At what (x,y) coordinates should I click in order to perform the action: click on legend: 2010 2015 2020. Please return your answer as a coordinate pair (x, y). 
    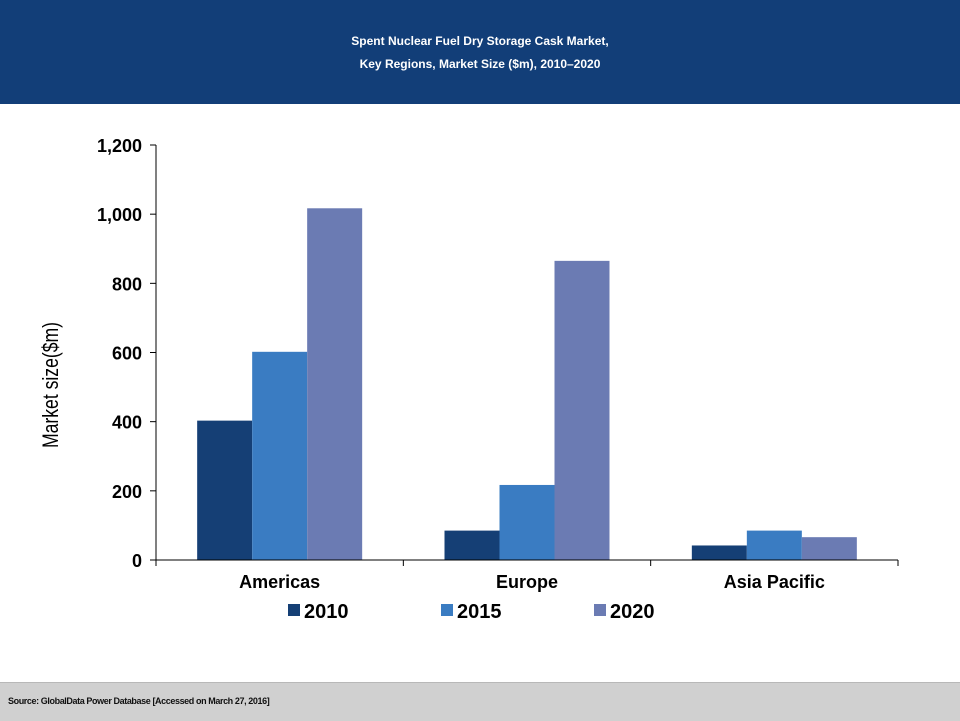
    Looking at the image, I should click on (471, 612).